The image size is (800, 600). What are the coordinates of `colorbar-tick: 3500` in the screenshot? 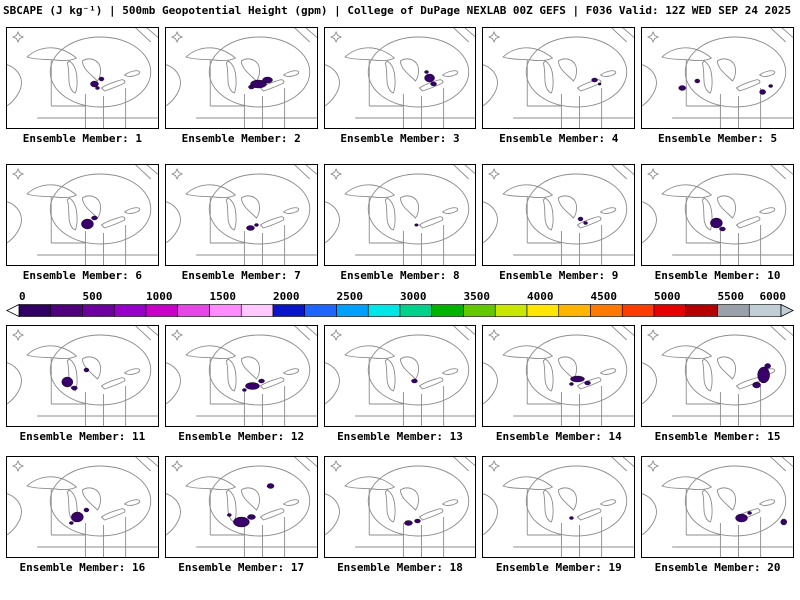 It's located at (477, 296).